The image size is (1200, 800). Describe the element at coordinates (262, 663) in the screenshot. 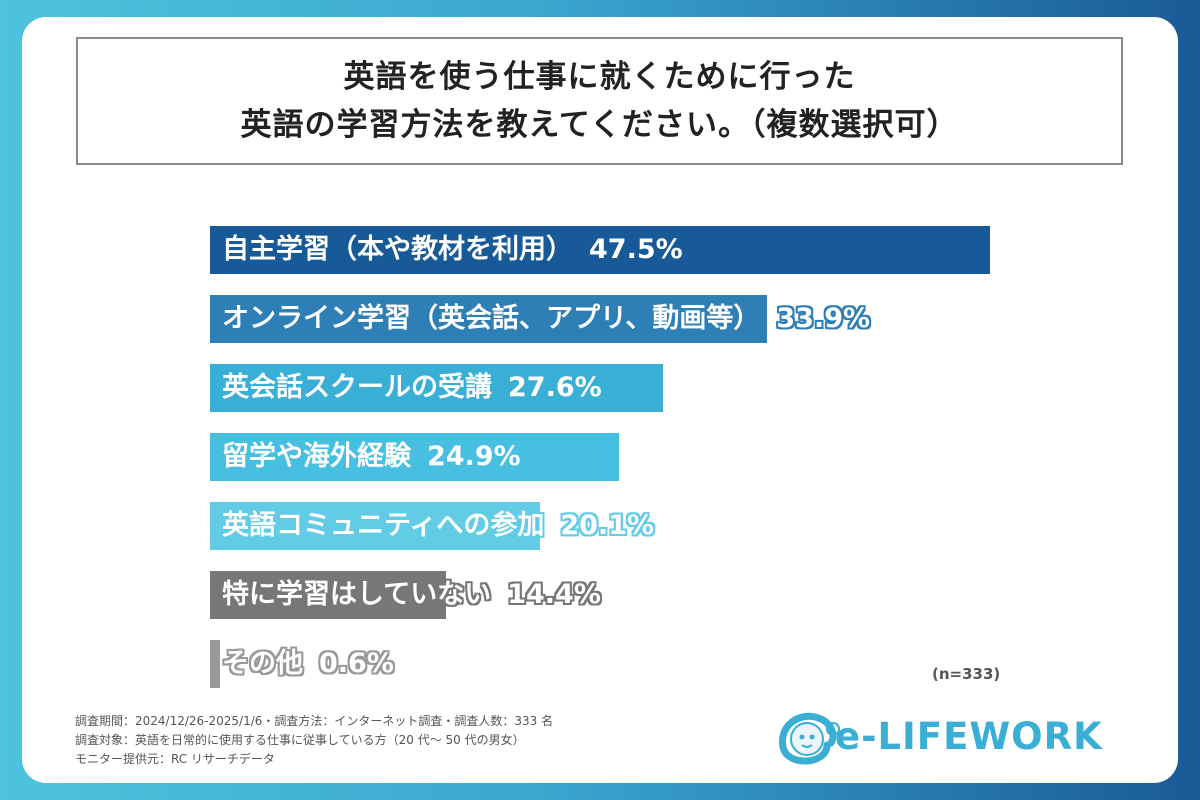

I see `category-label: その他` at that location.